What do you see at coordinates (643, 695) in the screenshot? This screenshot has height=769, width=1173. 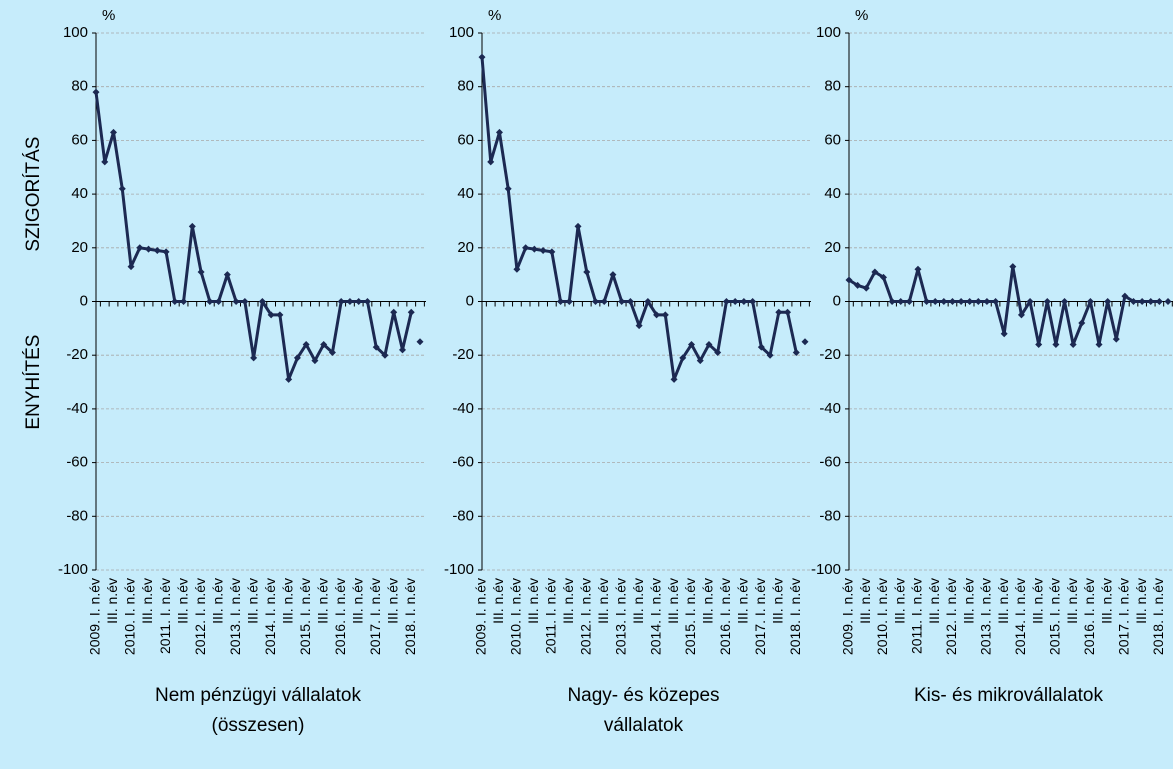 I see `chart-title: Nagy- és közepes` at bounding box center [643, 695].